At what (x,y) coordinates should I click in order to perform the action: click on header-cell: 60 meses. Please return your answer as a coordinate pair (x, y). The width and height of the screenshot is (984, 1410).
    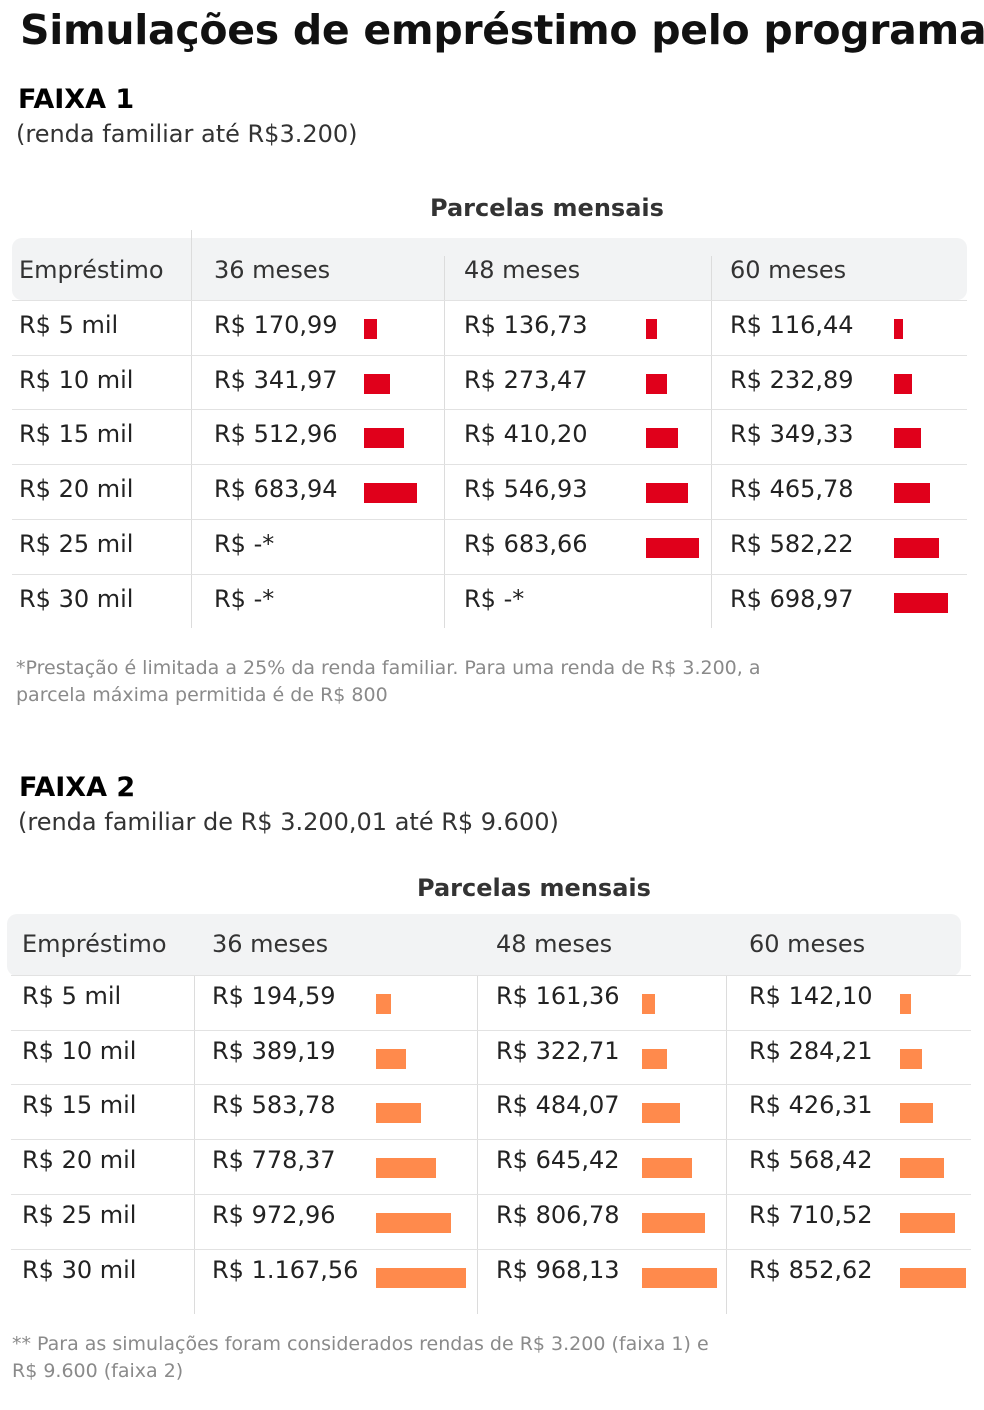
    Looking at the image, I should click on (788, 270).